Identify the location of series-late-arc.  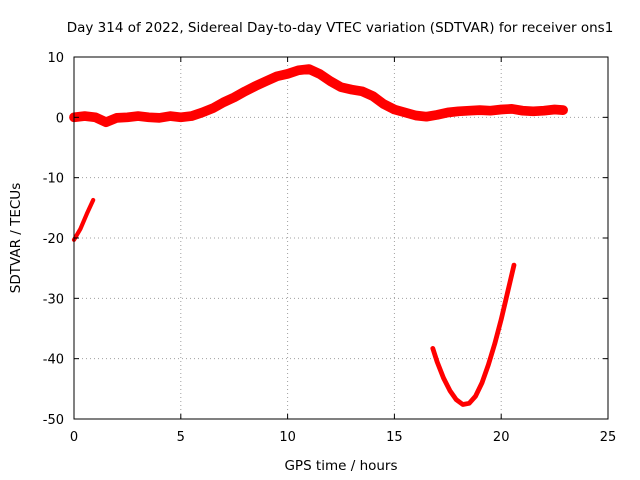
(473, 334).